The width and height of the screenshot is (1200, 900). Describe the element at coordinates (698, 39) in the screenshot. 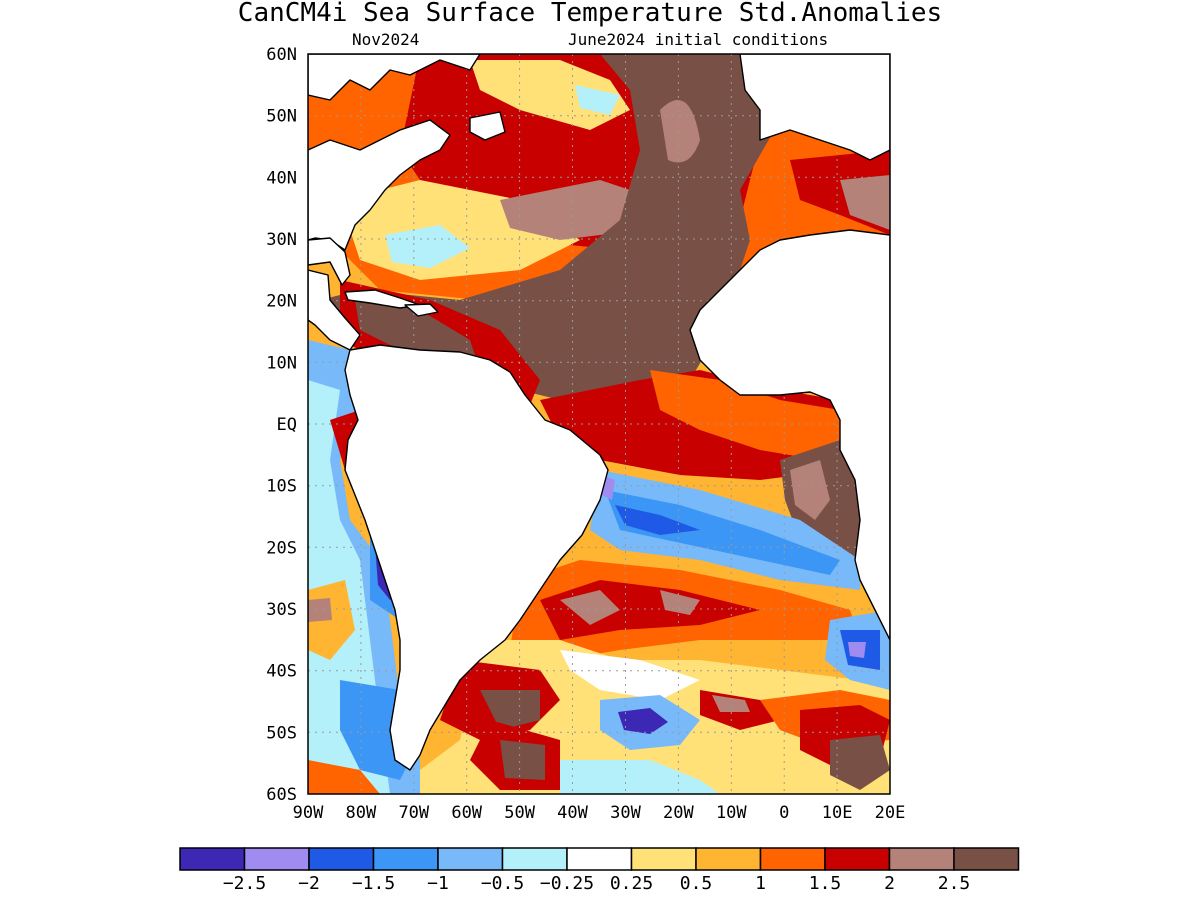

I see `init-conditions-label: June2024 initial conditions` at that location.